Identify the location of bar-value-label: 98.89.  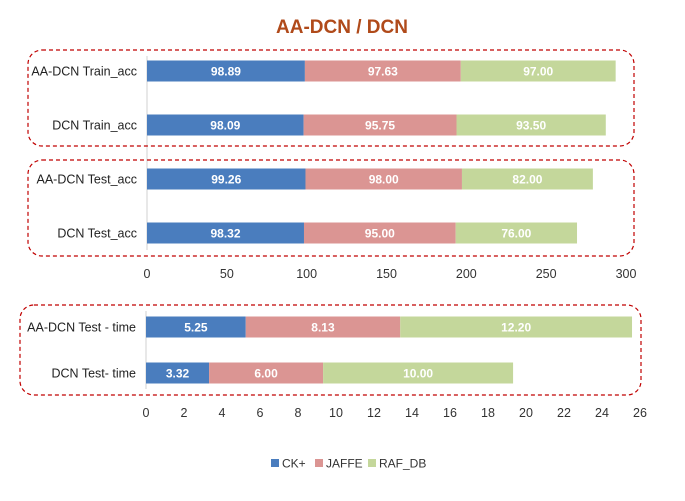
(226, 72).